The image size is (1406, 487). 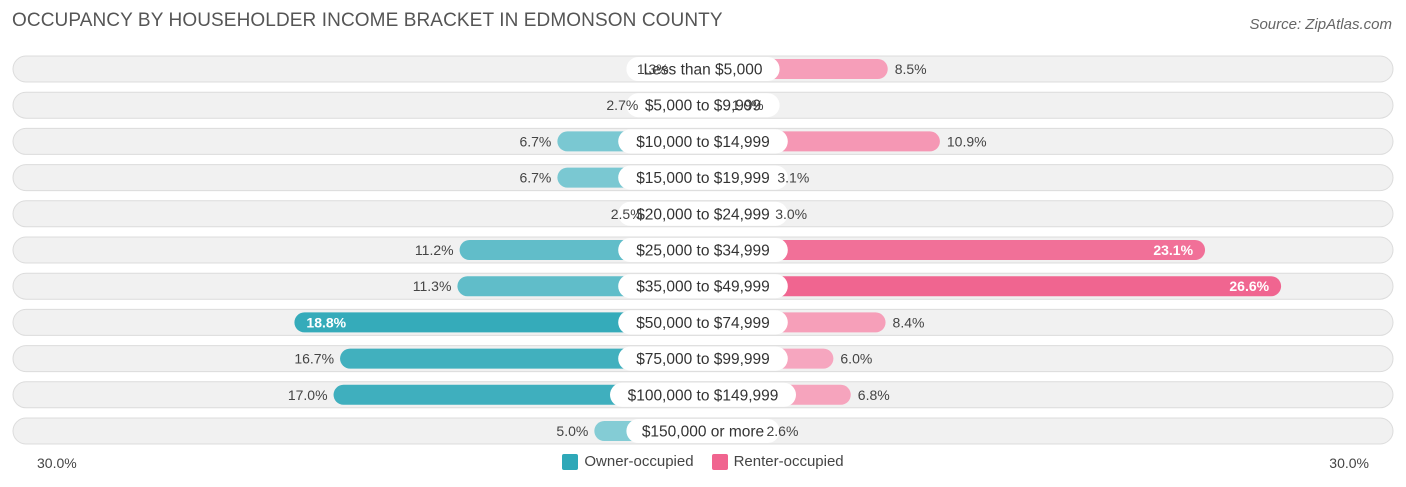 I want to click on category-label: $75,000 to $99,999, so click(x=703, y=359).